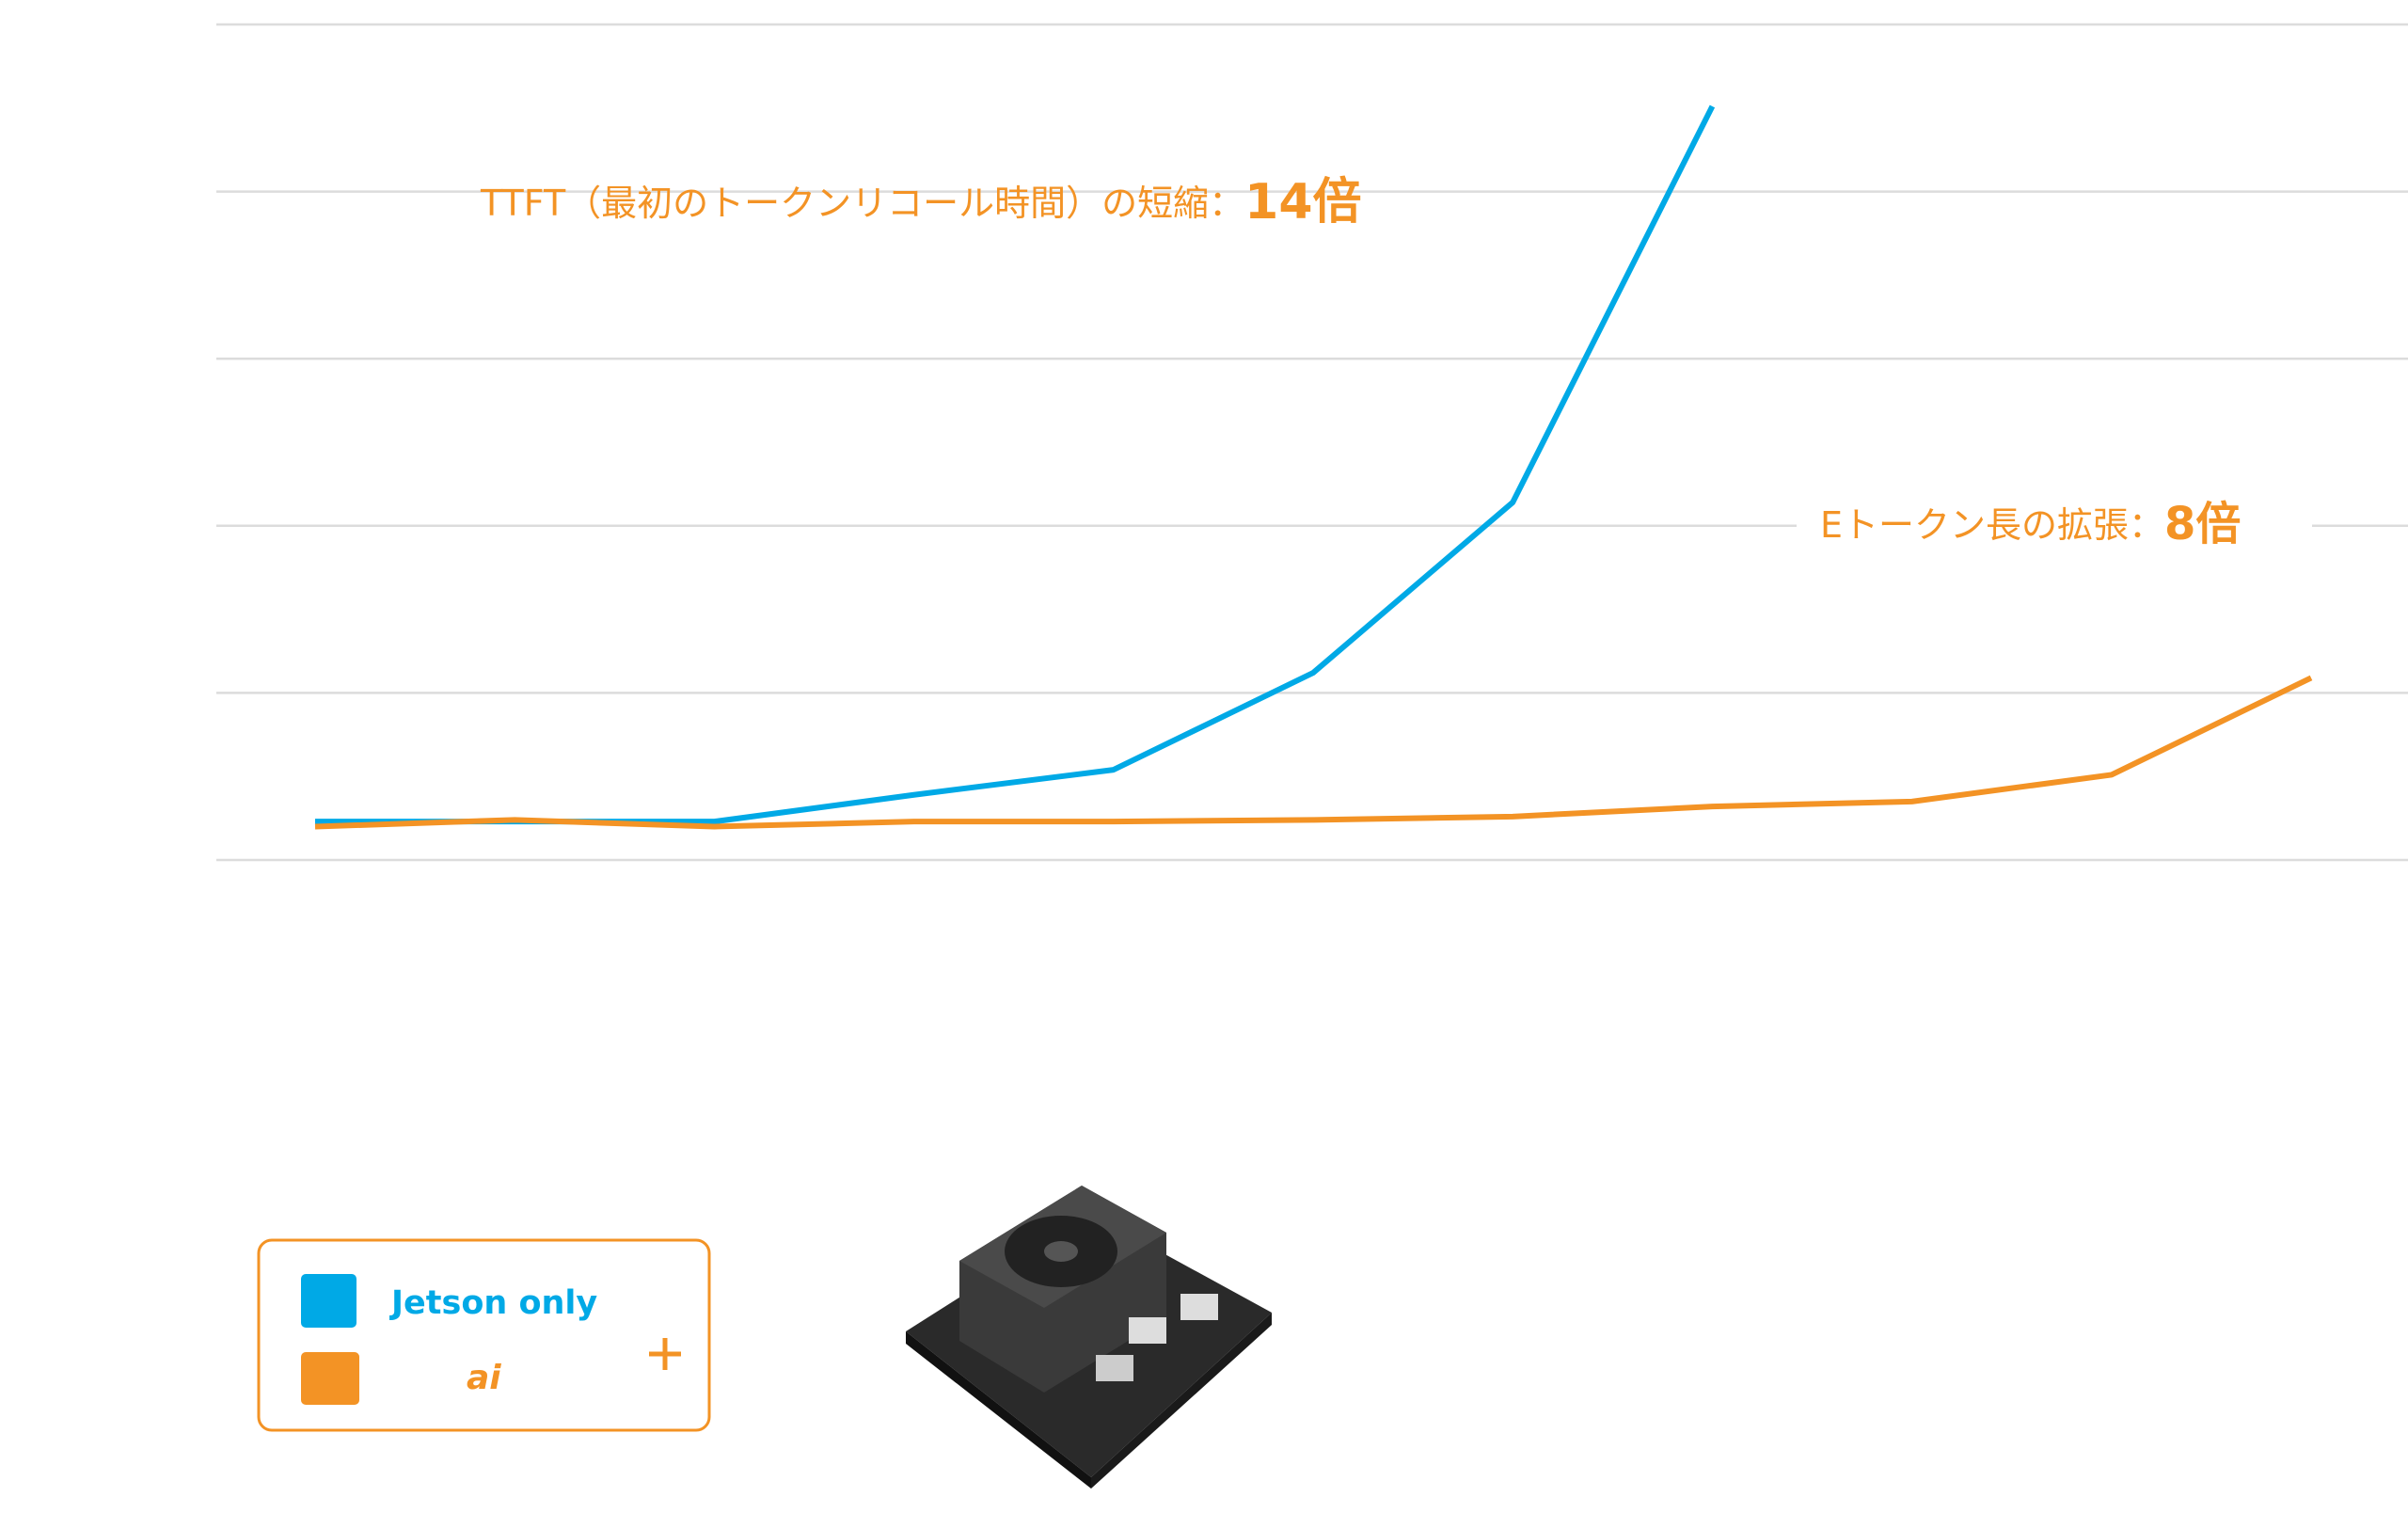 The width and height of the screenshot is (2408, 1529). I want to click on legend-box, so click(484, 1335).